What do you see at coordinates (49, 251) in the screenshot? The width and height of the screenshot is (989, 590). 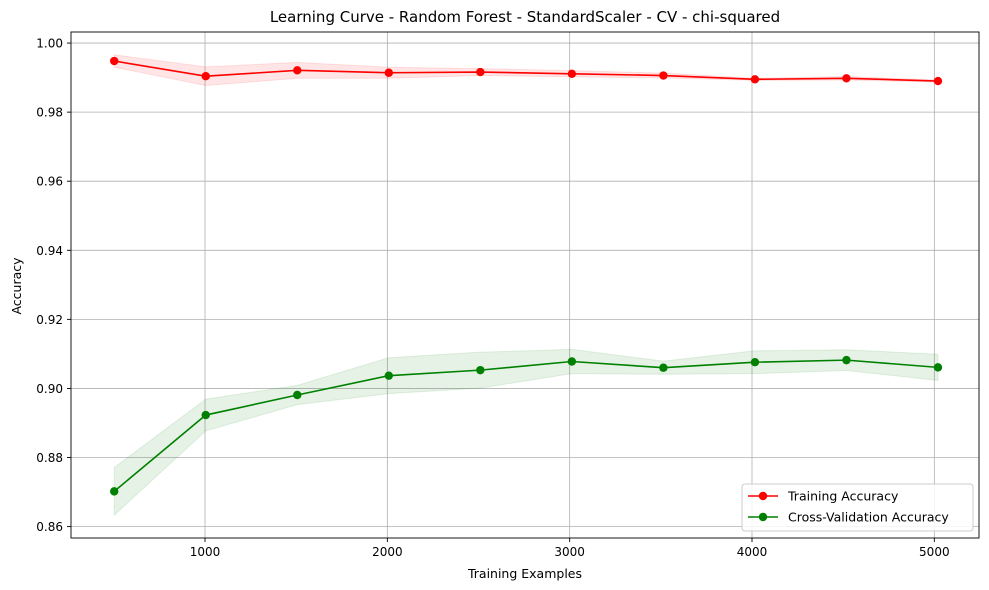 I see `y-tick-label: 0.94` at bounding box center [49, 251].